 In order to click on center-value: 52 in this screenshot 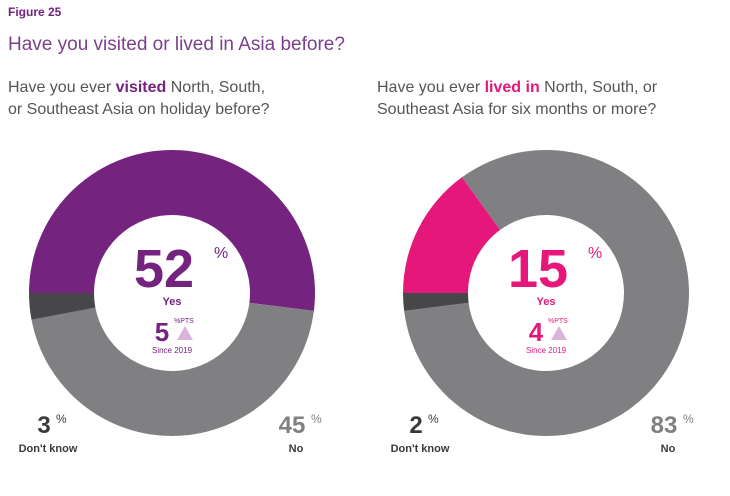, I will do `click(164, 269)`.